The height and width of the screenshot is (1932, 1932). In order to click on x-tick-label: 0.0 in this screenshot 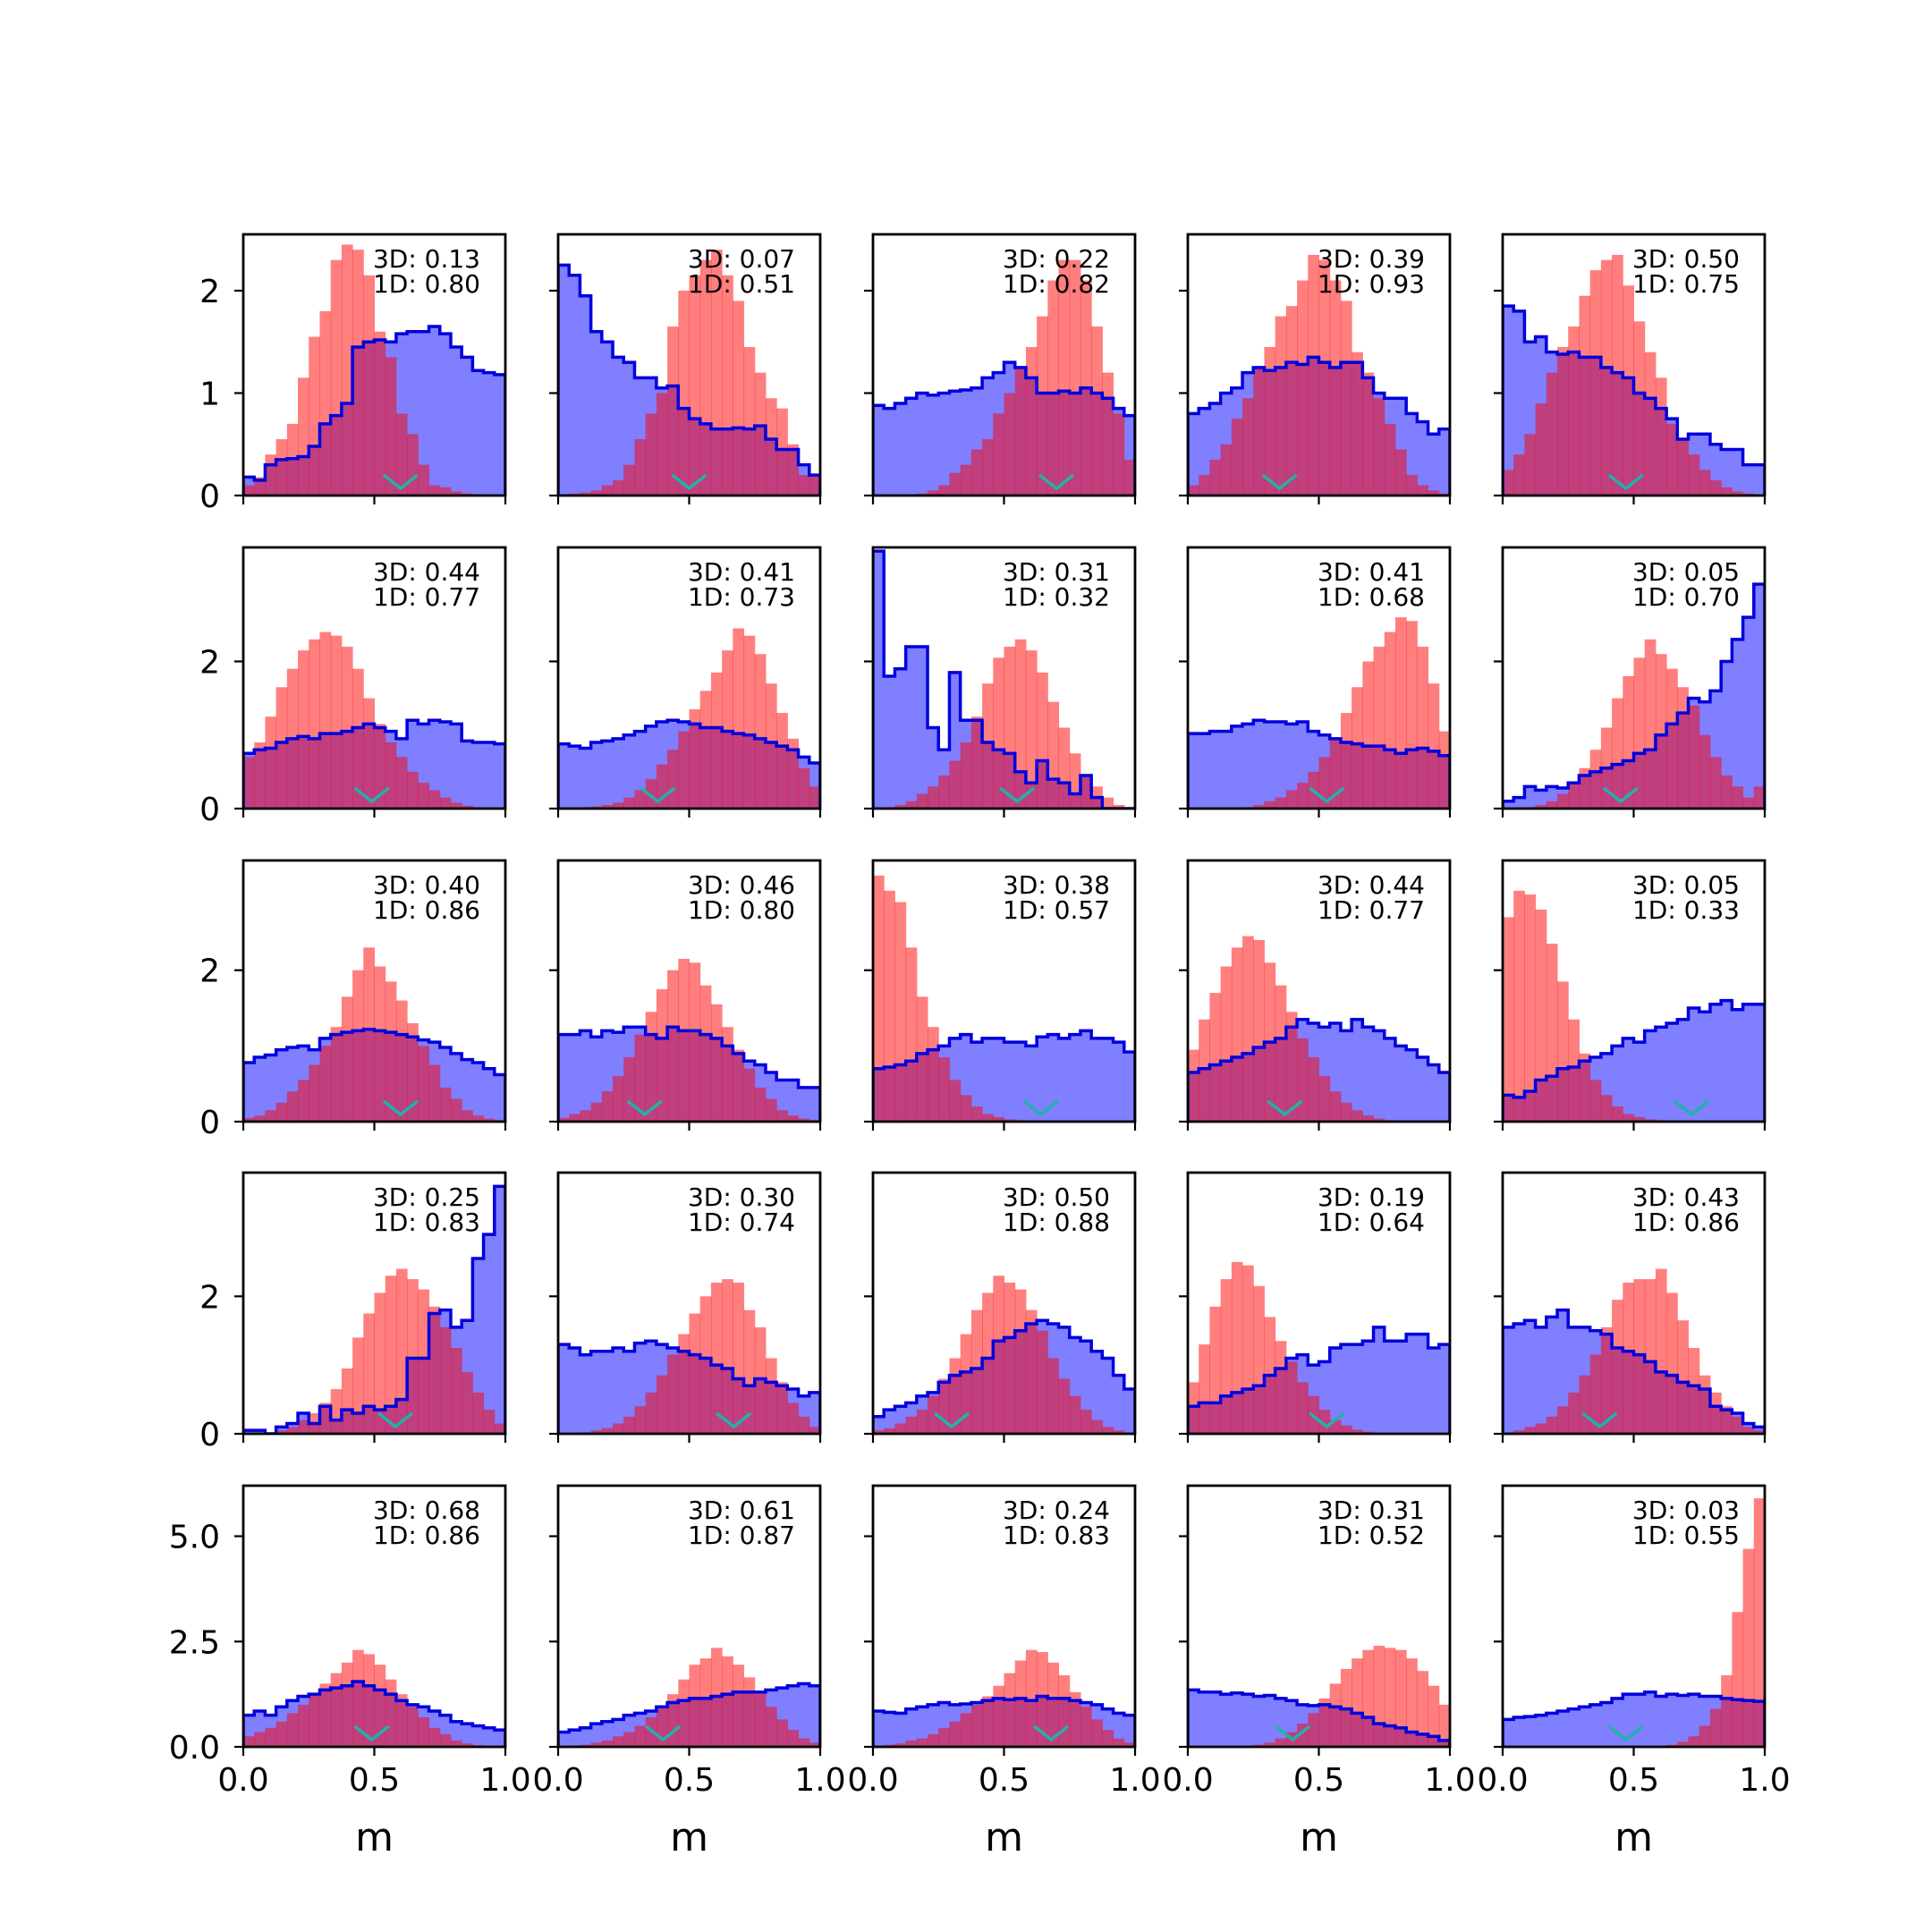, I will do `click(1187, 1780)`.